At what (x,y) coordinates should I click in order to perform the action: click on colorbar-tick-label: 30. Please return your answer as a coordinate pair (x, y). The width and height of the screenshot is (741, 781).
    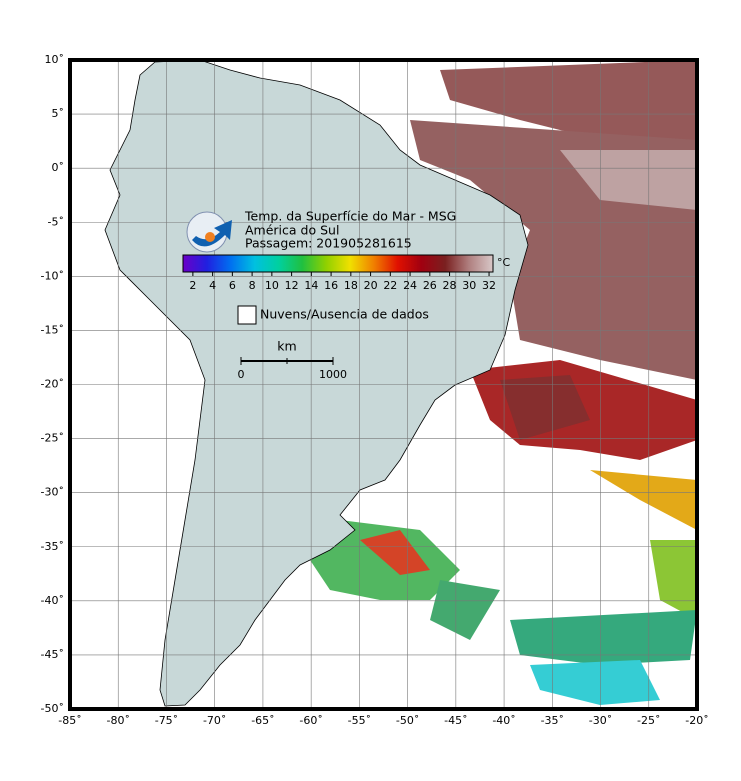
    Looking at the image, I should click on (469, 285).